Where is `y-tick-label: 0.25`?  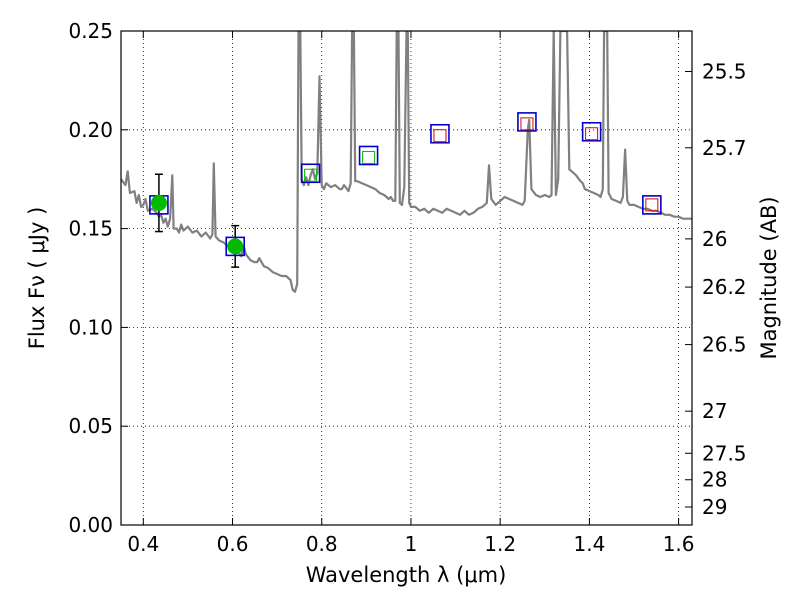
y-tick-label: 0.25 is located at coordinates (90, 31).